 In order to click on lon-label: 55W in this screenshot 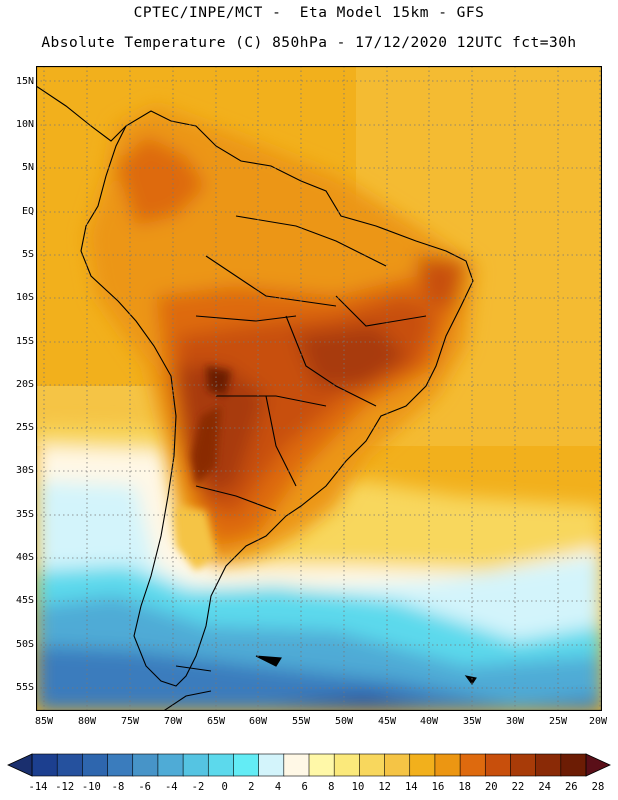, I will do `click(301, 721)`.